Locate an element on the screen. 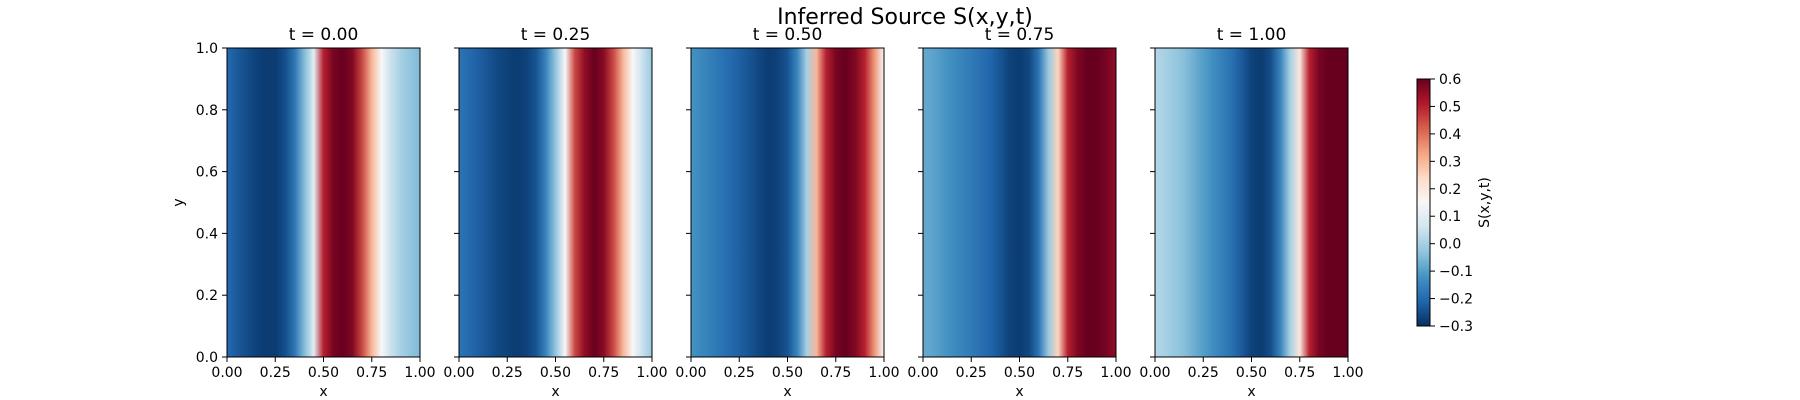  colorbar-tick-label: 0.1 is located at coordinates (1450, 217).